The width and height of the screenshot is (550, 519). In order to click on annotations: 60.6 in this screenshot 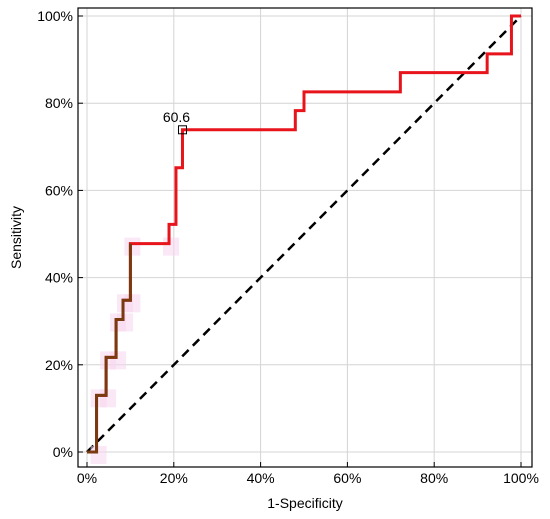, I will do `click(176, 122)`.